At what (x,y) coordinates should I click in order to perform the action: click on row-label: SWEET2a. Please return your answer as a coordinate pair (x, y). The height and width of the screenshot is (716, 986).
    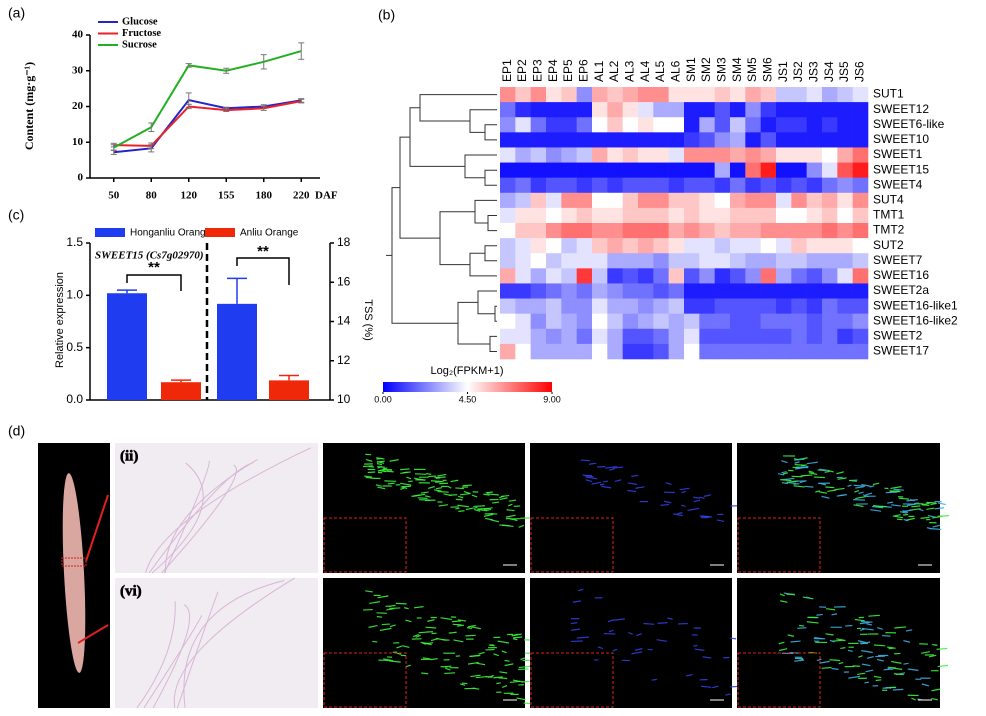
    Looking at the image, I should click on (901, 290).